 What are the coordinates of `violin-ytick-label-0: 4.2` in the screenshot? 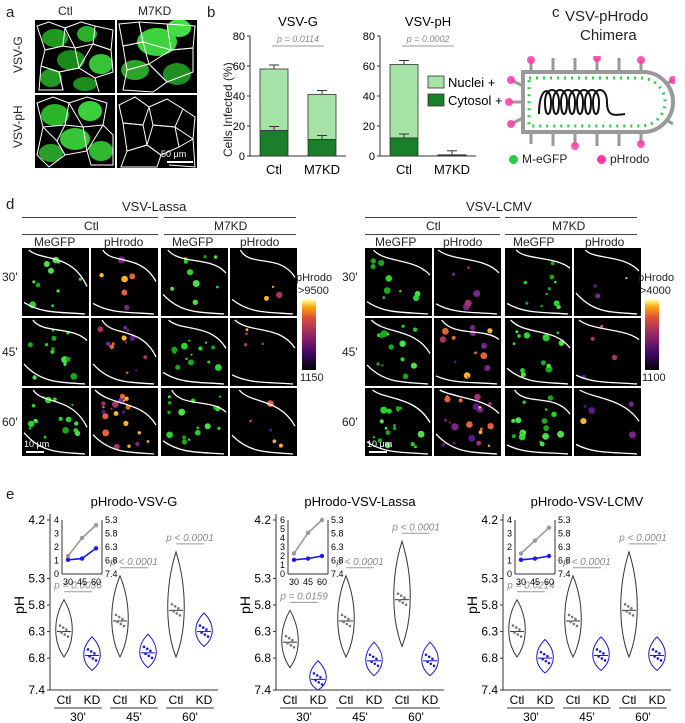 It's located at (36, 520).